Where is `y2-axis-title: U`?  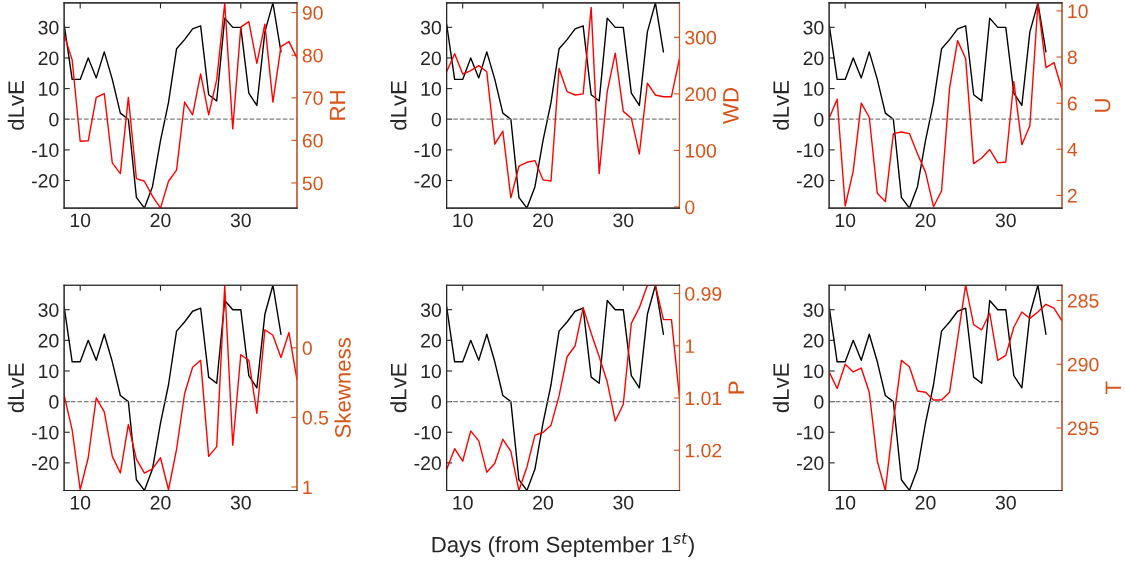
y2-axis-title: U is located at coordinates (1102, 105).